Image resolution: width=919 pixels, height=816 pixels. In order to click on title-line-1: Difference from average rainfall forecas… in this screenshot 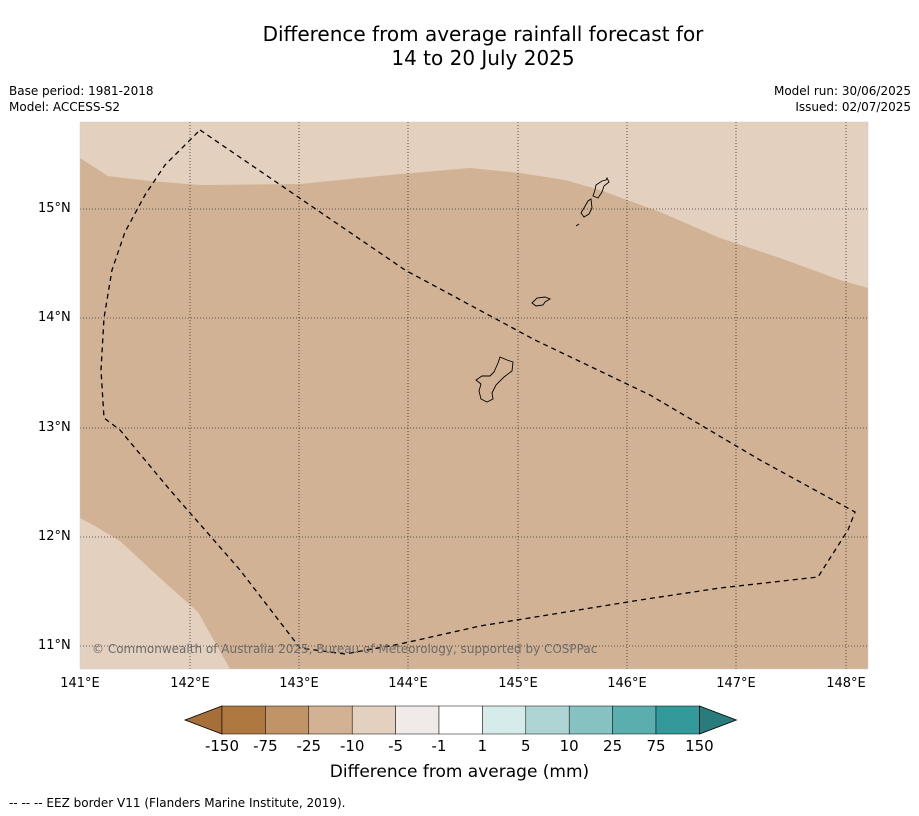, I will do `click(483, 34)`.